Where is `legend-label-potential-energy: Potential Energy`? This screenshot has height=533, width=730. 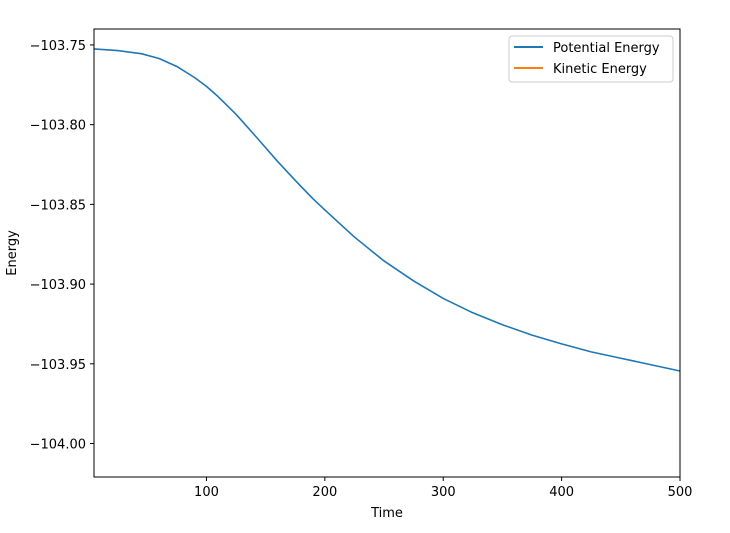
legend-label-potential-energy: Potential Energy is located at coordinates (606, 48).